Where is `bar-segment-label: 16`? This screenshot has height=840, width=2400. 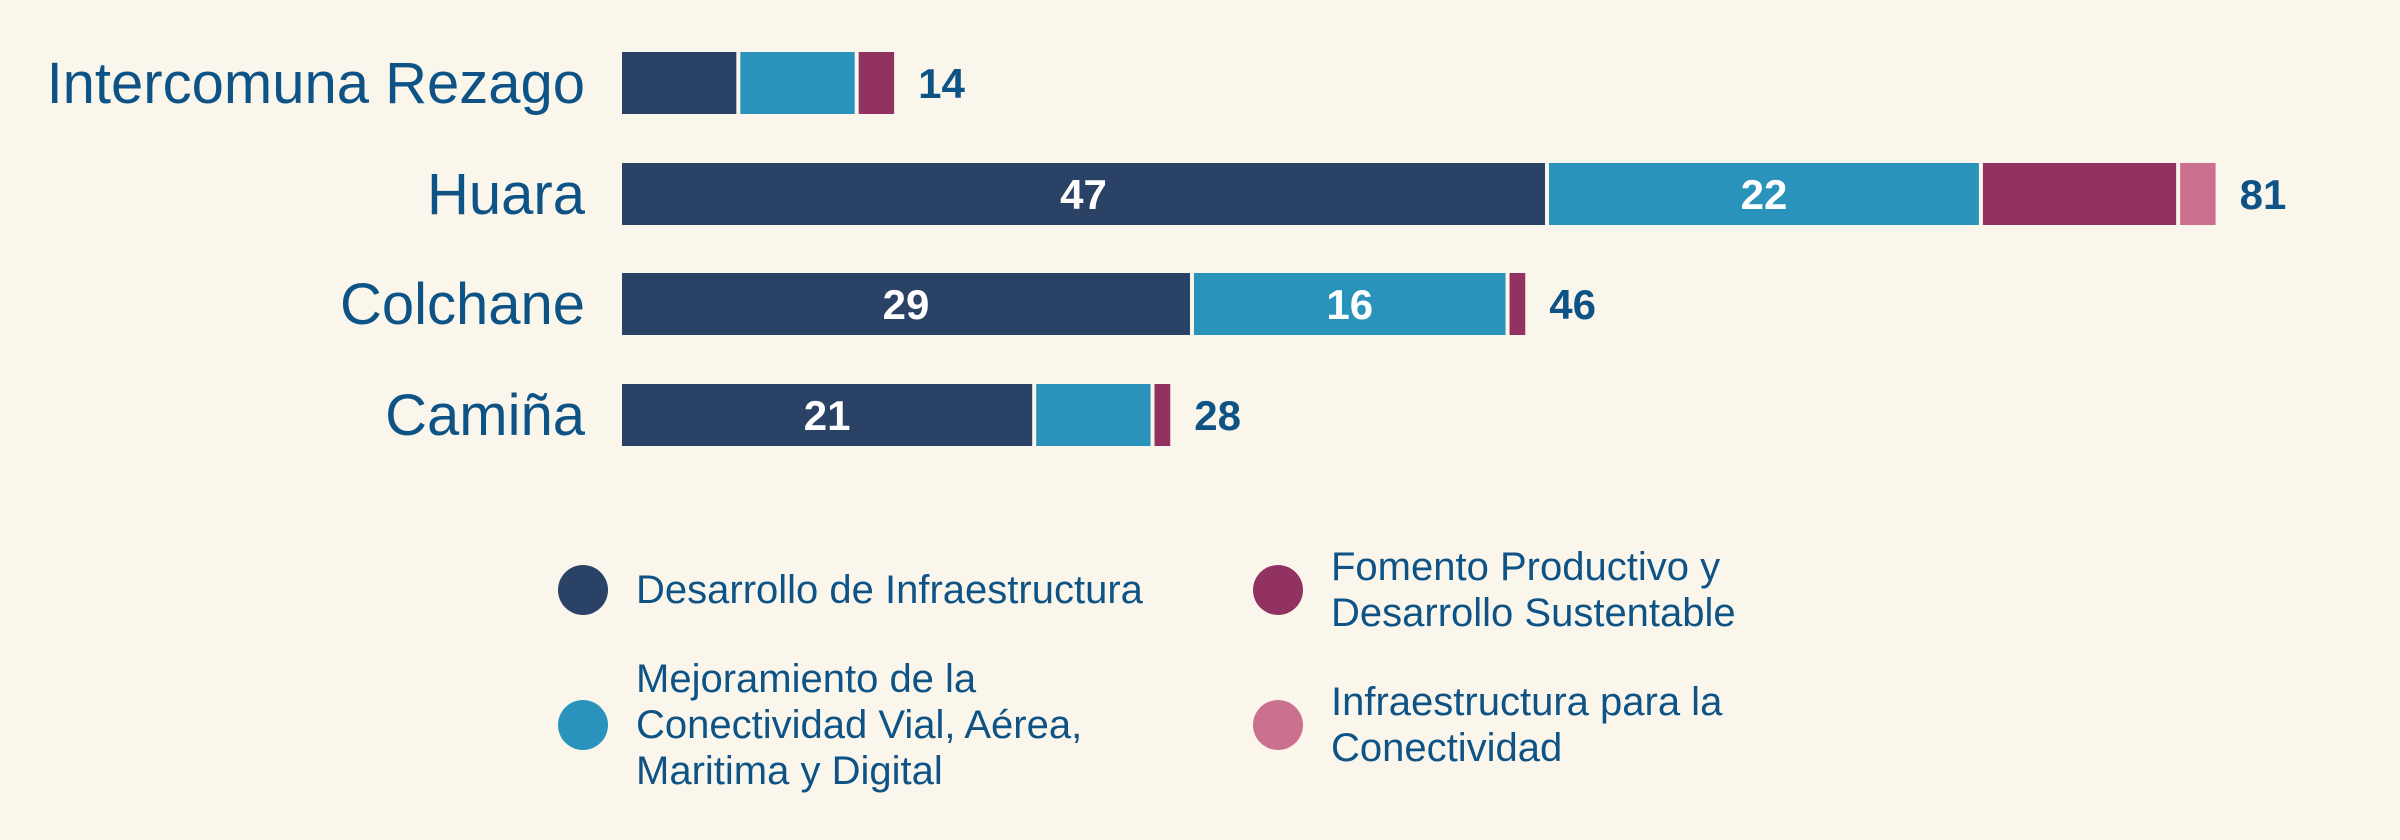
bar-segment-label: 16 is located at coordinates (1349, 304).